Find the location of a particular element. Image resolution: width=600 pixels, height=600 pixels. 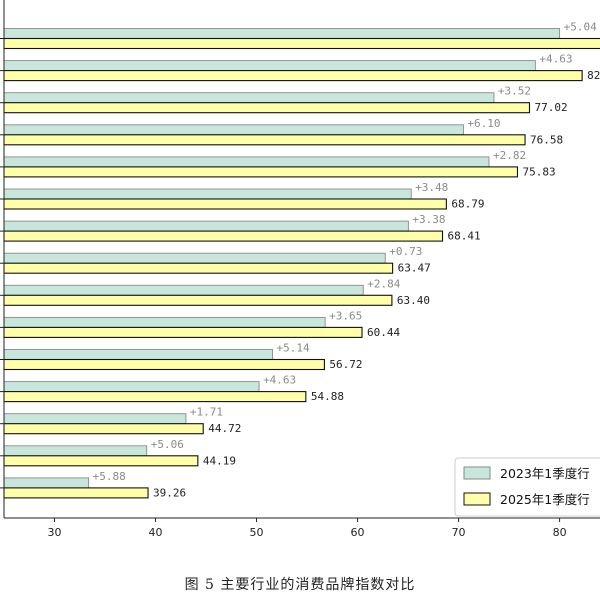

value-label-13: 44.19 is located at coordinates (219, 460).